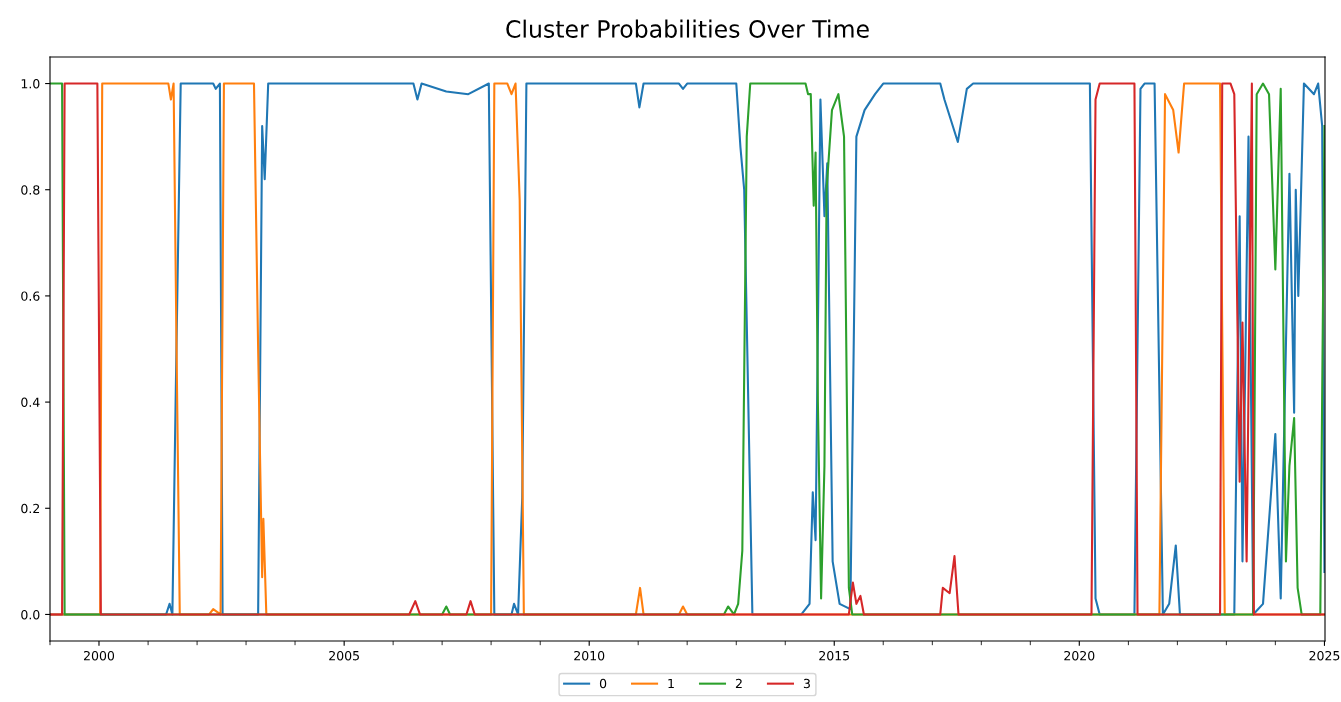 Image resolution: width=1341 pixels, height=702 pixels. I want to click on legend-label: 3, so click(806, 683).